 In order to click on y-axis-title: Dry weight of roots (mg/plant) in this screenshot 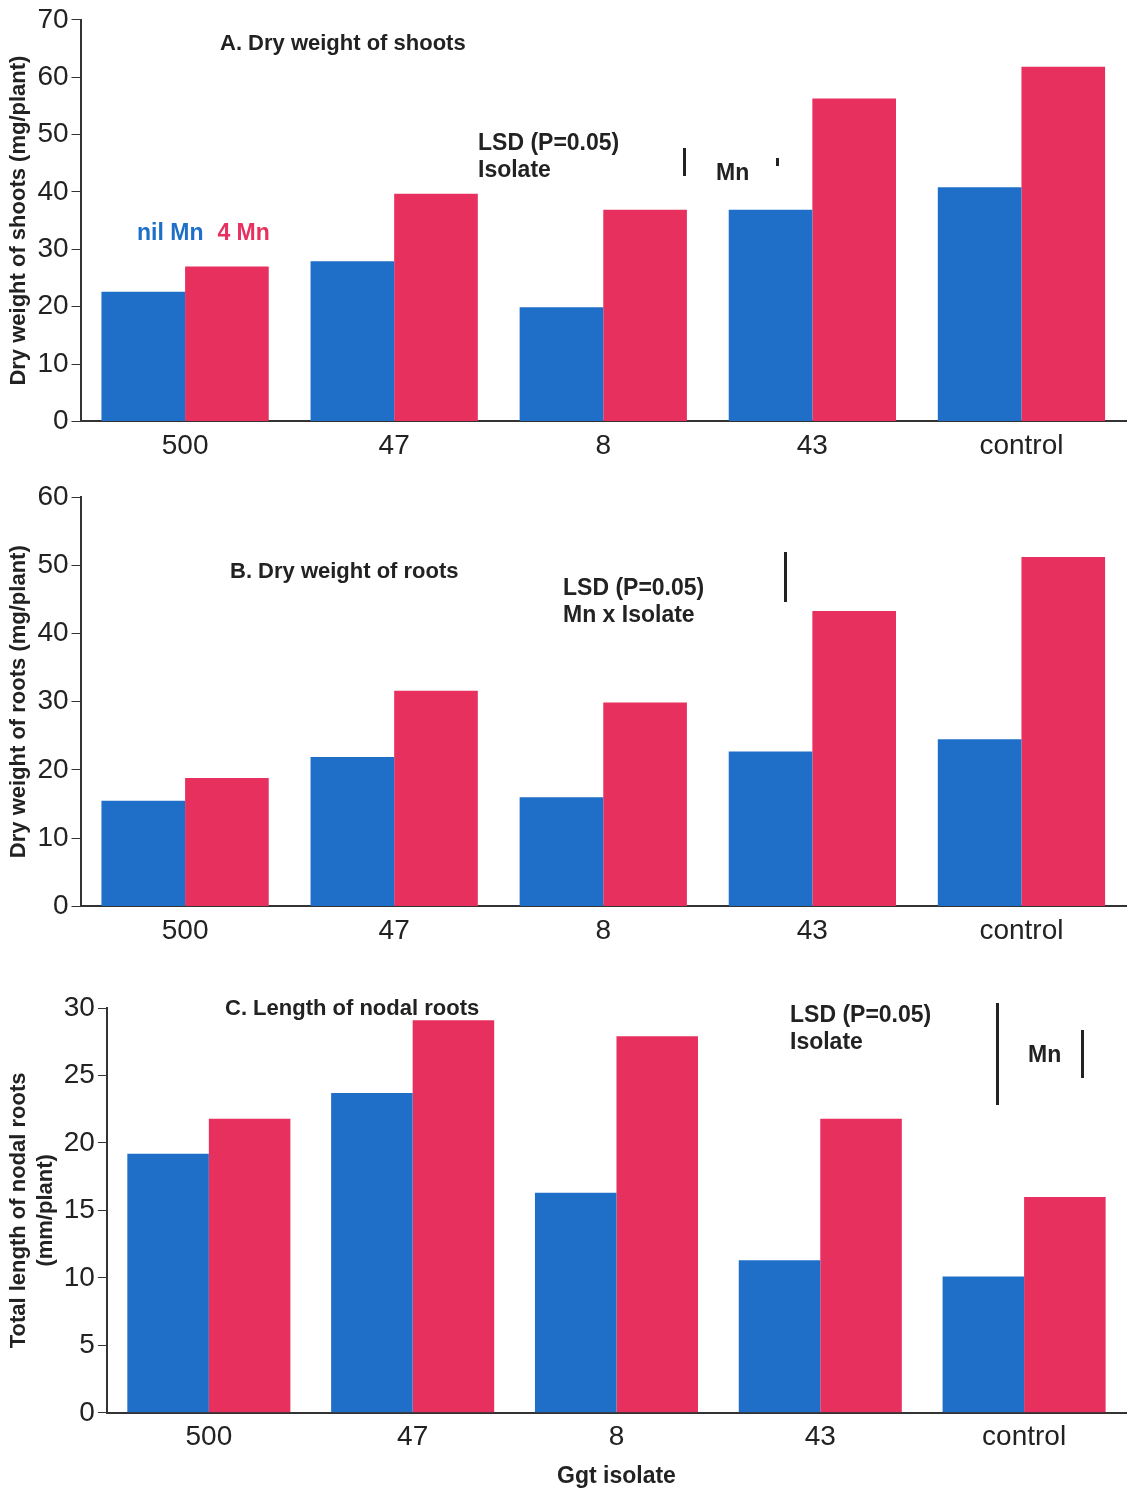, I will do `click(18, 702)`.